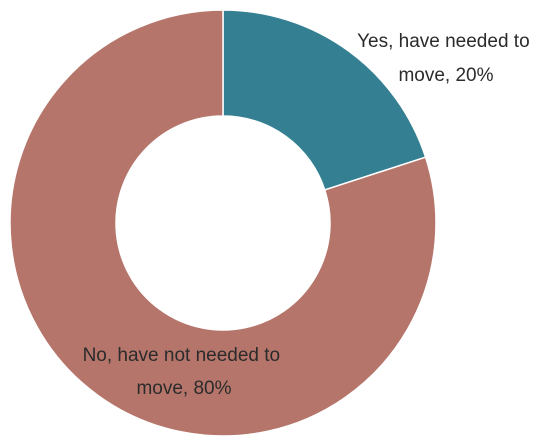  What do you see at coordinates (183, 388) in the screenshot?
I see `no-slice-label-line2: move, 80%` at bounding box center [183, 388].